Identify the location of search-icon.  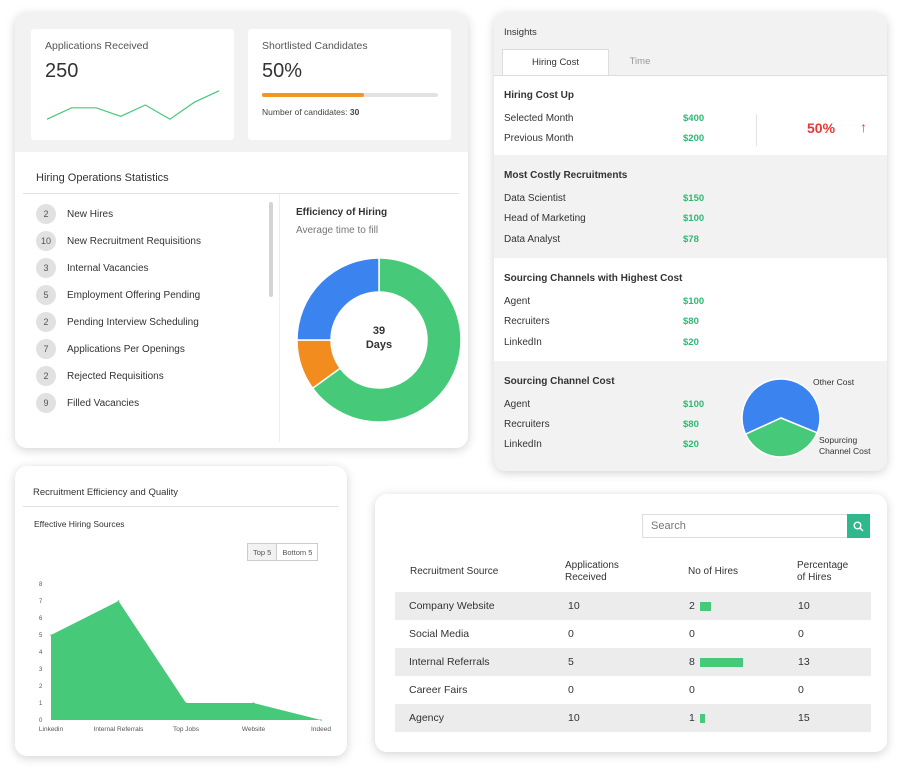
(858, 526).